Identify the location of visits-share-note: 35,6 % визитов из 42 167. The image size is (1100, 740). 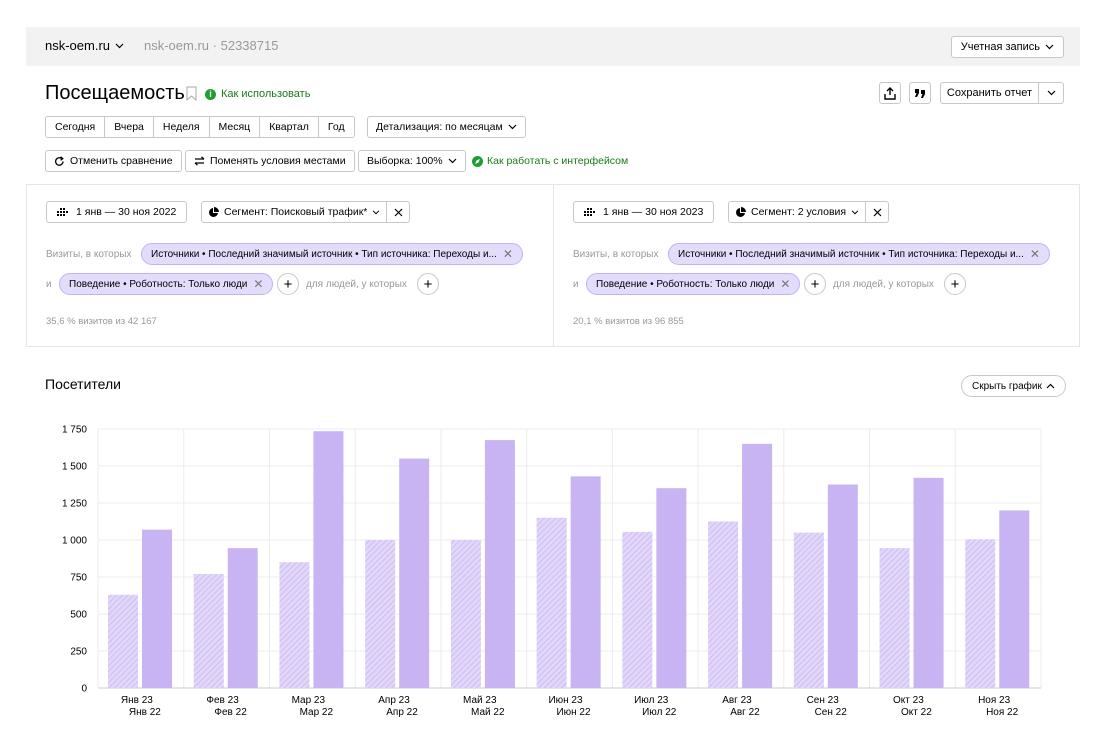
(101, 321).